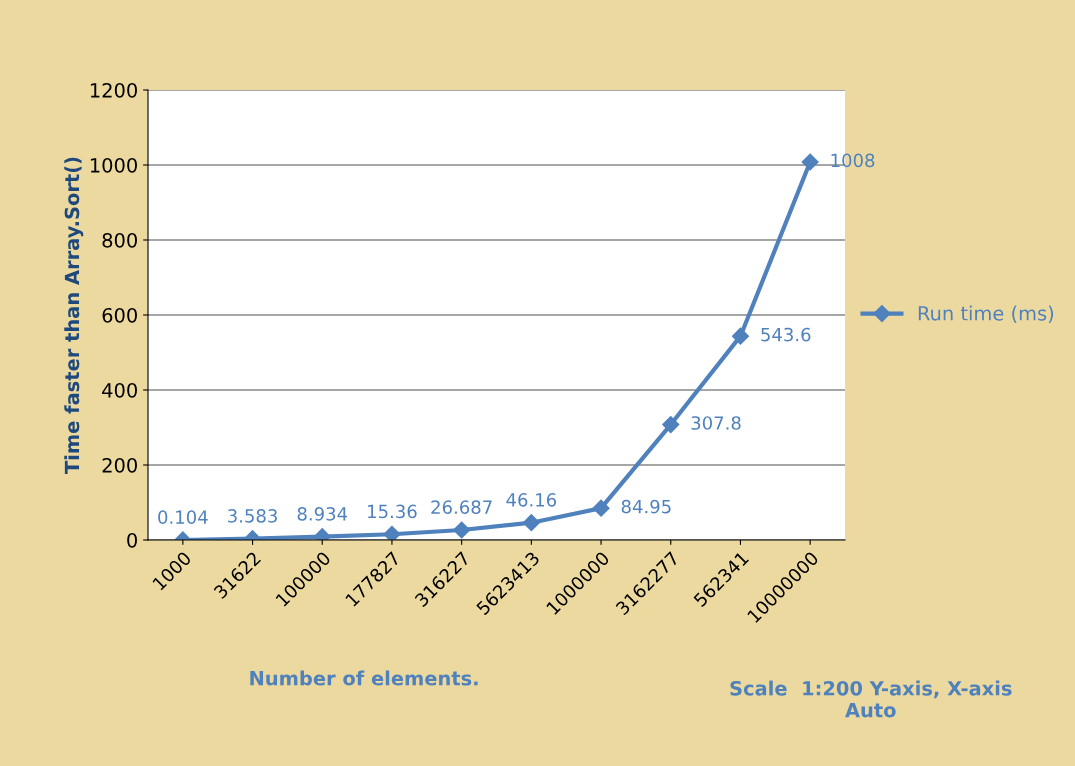 The height and width of the screenshot is (766, 1075). I want to click on y-tick-label: 0, so click(132, 540).